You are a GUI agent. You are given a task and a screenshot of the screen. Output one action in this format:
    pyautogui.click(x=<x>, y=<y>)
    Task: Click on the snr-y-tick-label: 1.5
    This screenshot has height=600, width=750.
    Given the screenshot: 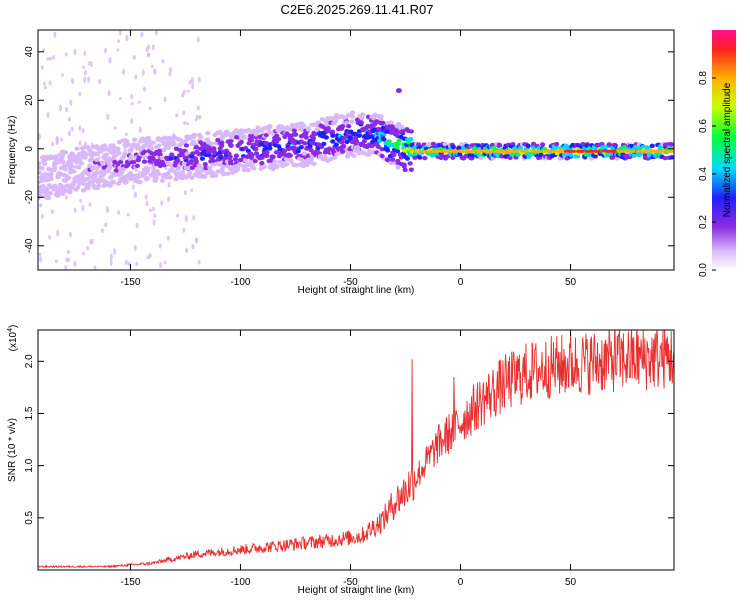 What is the action you would take?
    pyautogui.click(x=29, y=413)
    